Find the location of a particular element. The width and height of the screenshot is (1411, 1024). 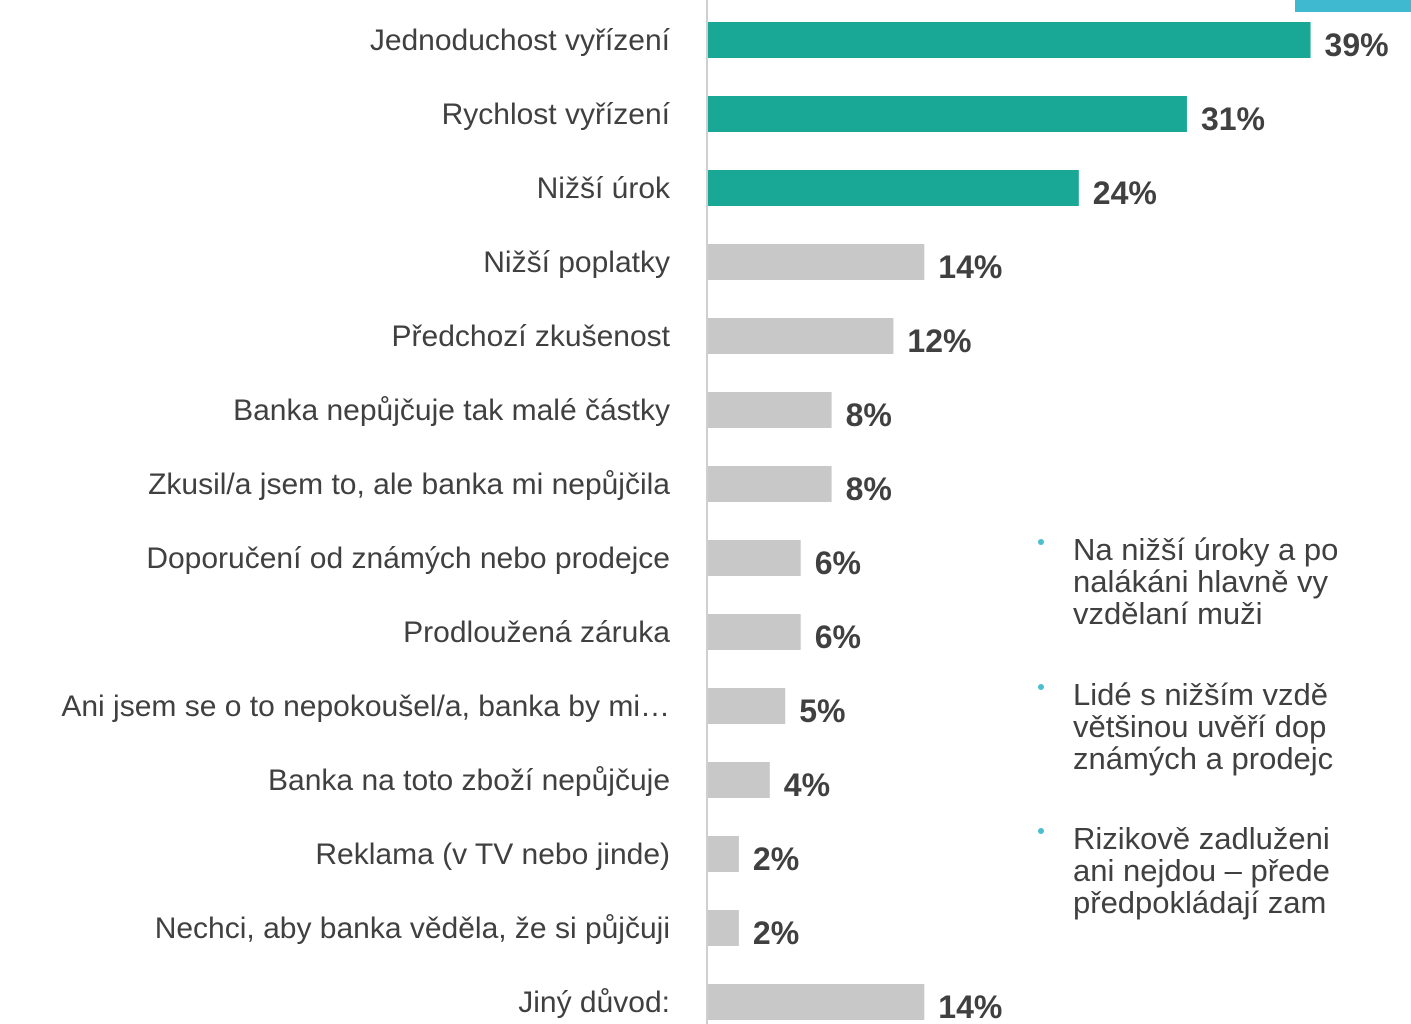

note-line: Lidé s nižším vzdě is located at coordinates (1200, 694).